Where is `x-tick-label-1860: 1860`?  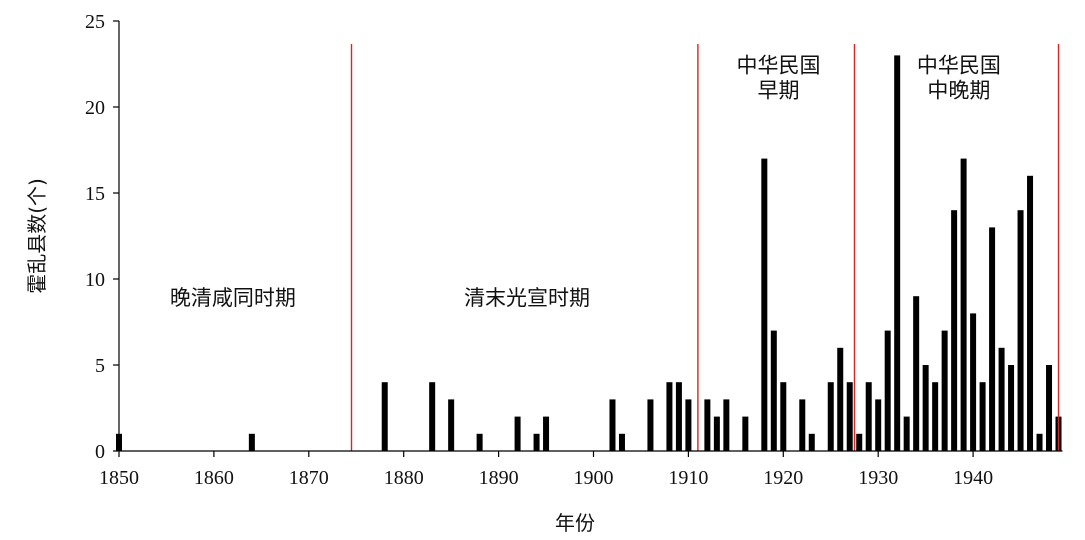
x-tick-label-1860: 1860 is located at coordinates (214, 478).